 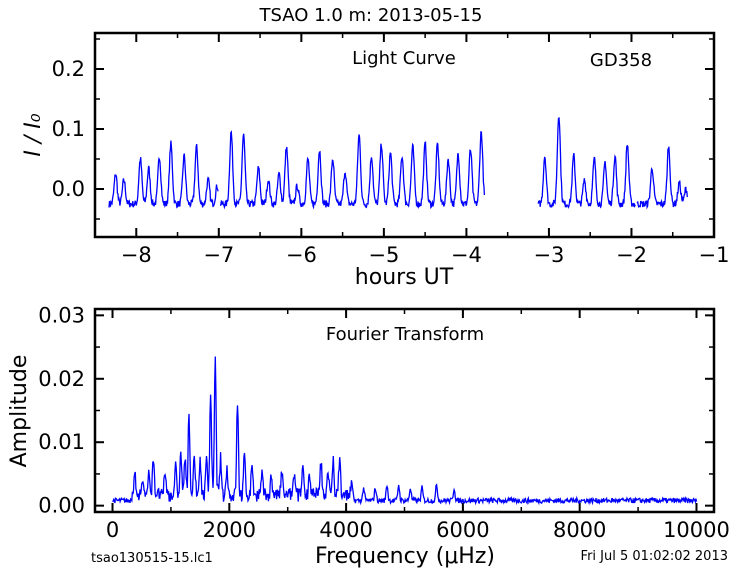 I want to click on fourier-ylabel: Amplitude, so click(x=19, y=411).